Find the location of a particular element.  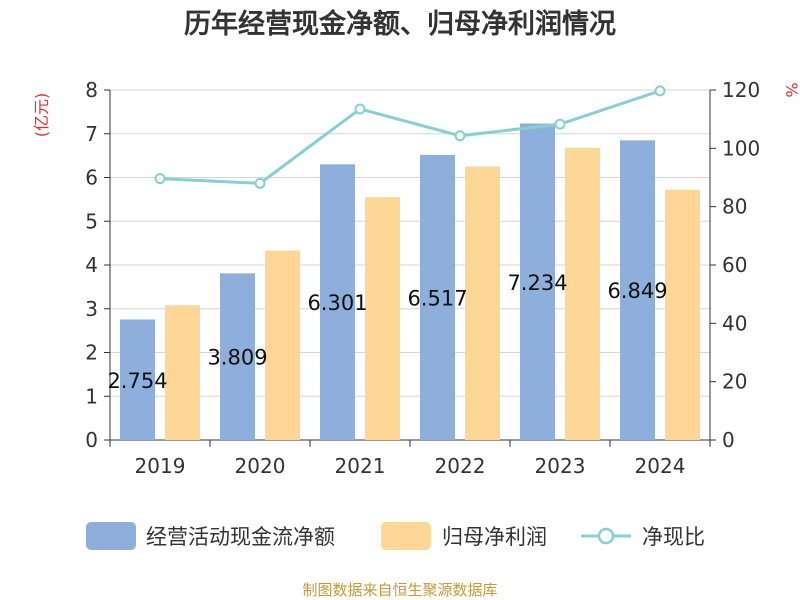

y-left-tick-label: 8 is located at coordinates (91, 90).